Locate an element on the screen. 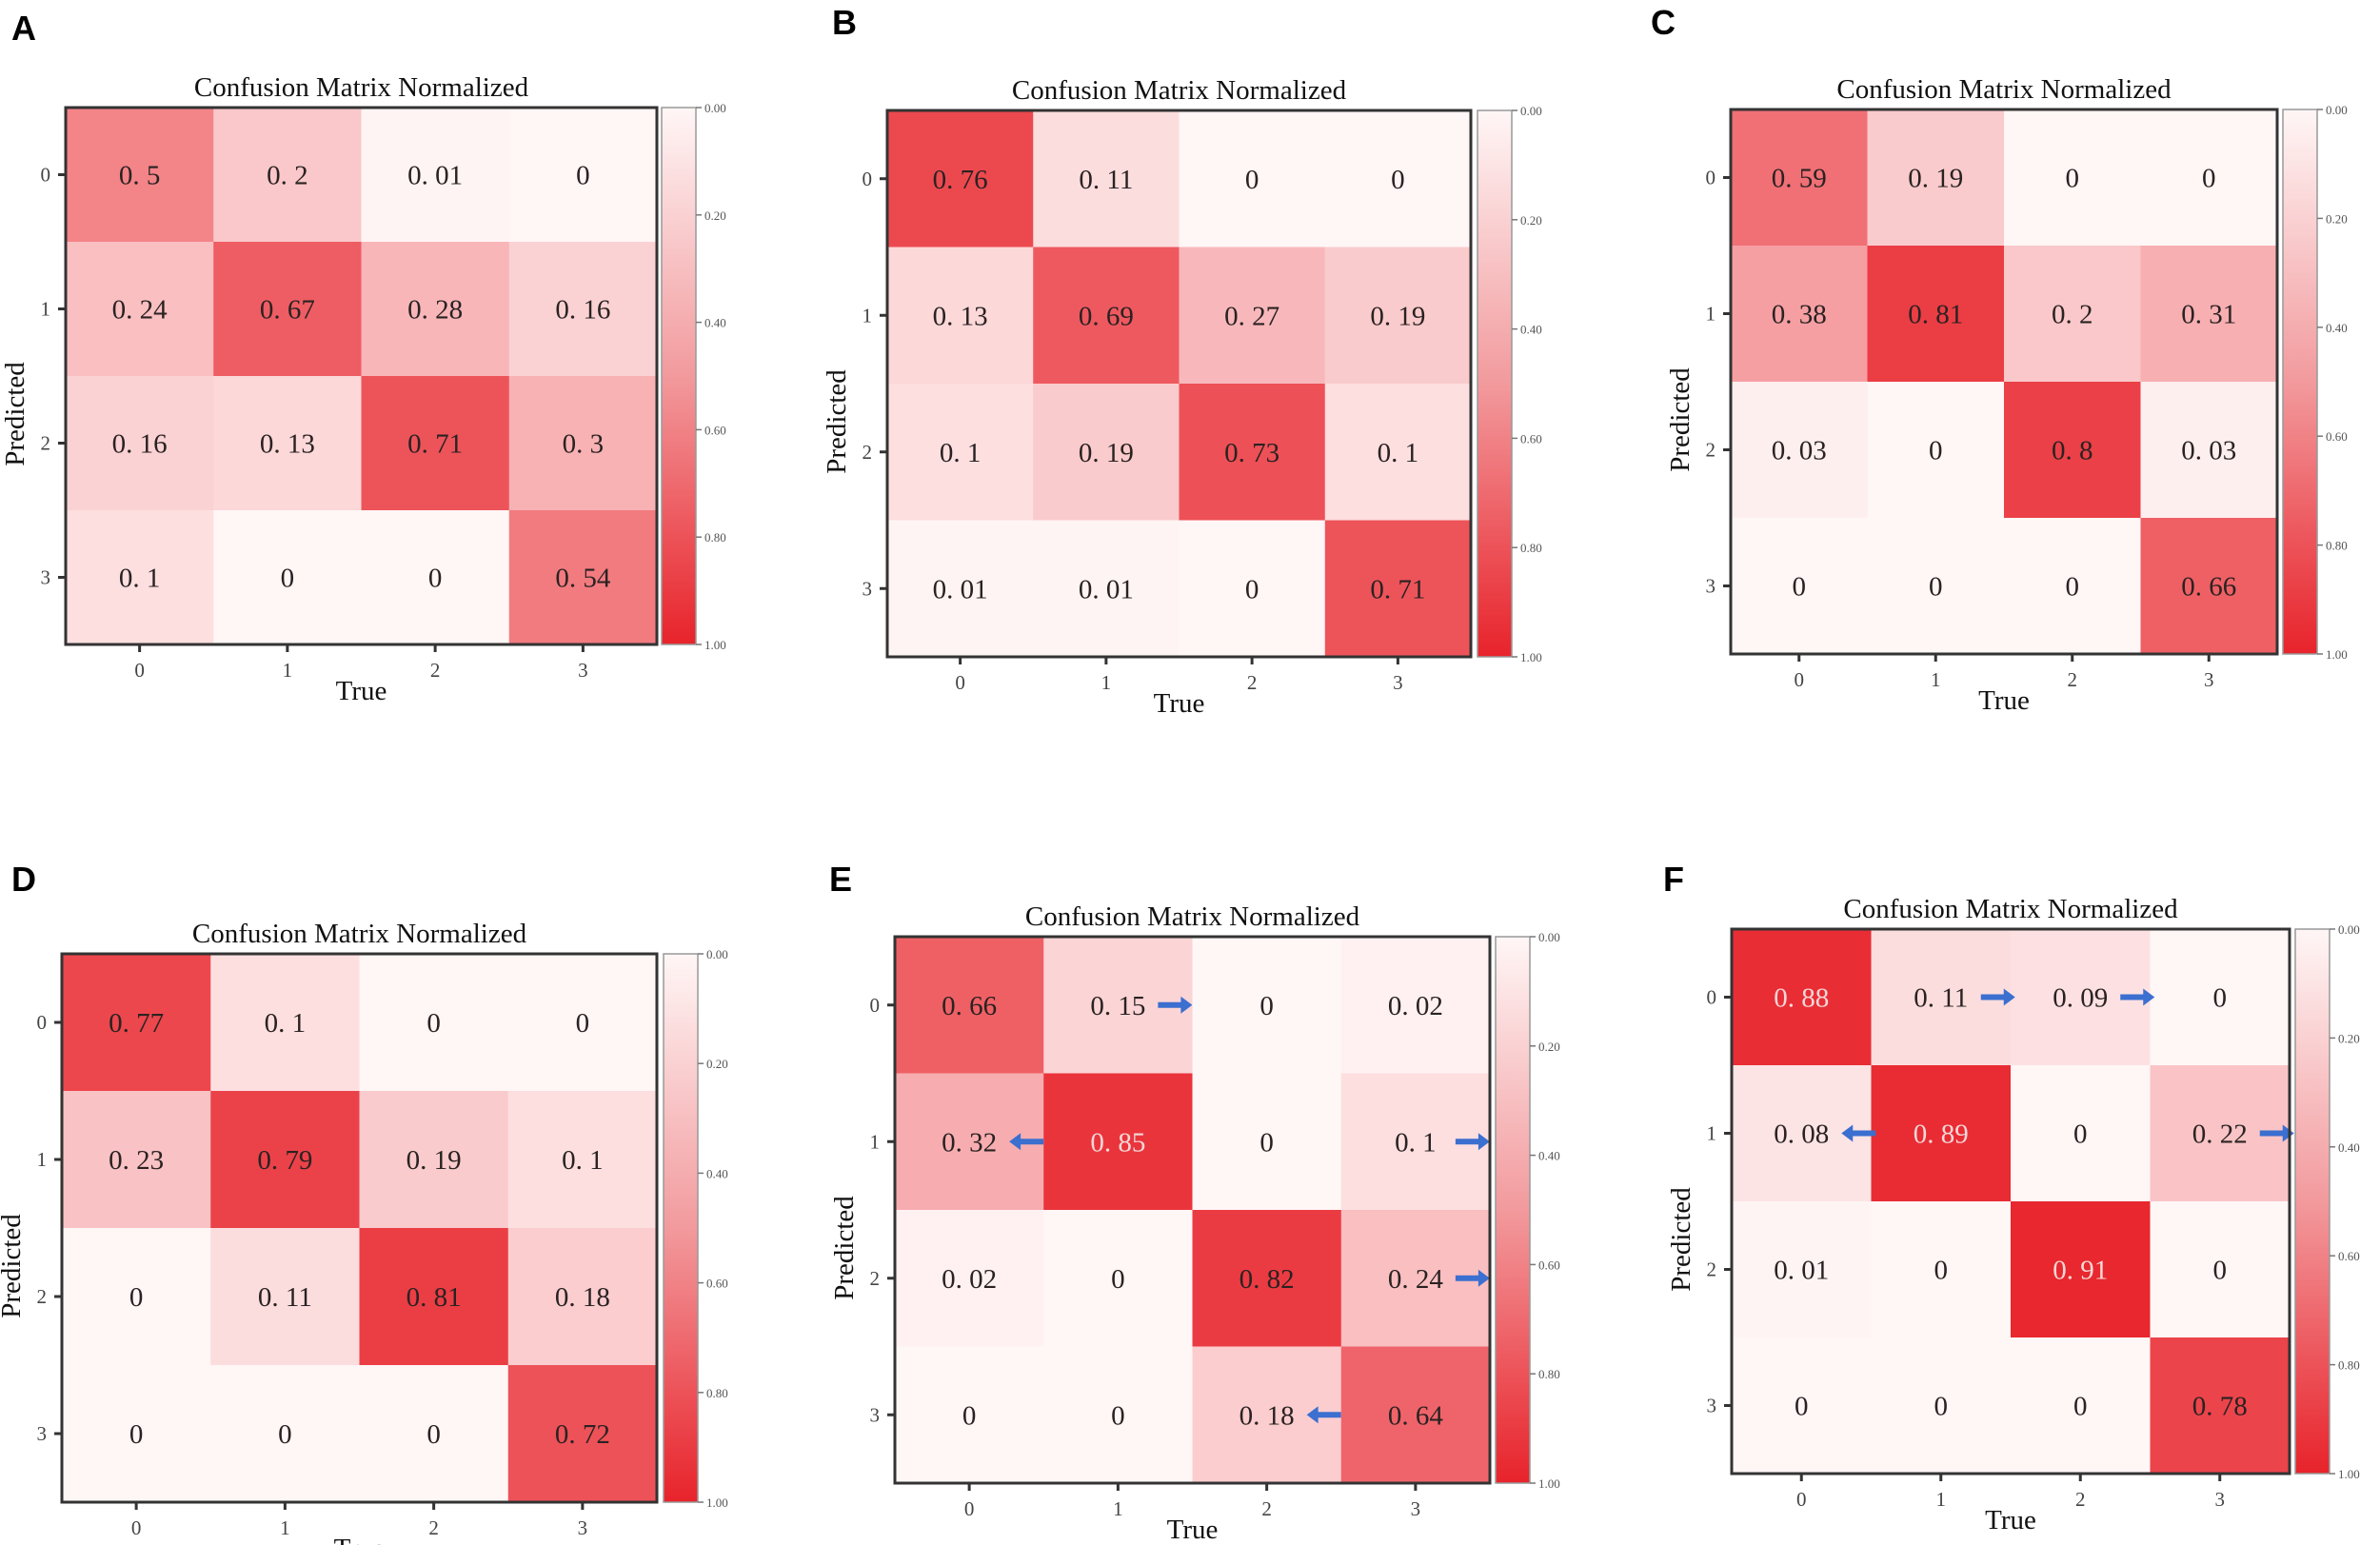 The height and width of the screenshot is (1545, 2380). cell-value: 0. 11 is located at coordinates (1106, 180).